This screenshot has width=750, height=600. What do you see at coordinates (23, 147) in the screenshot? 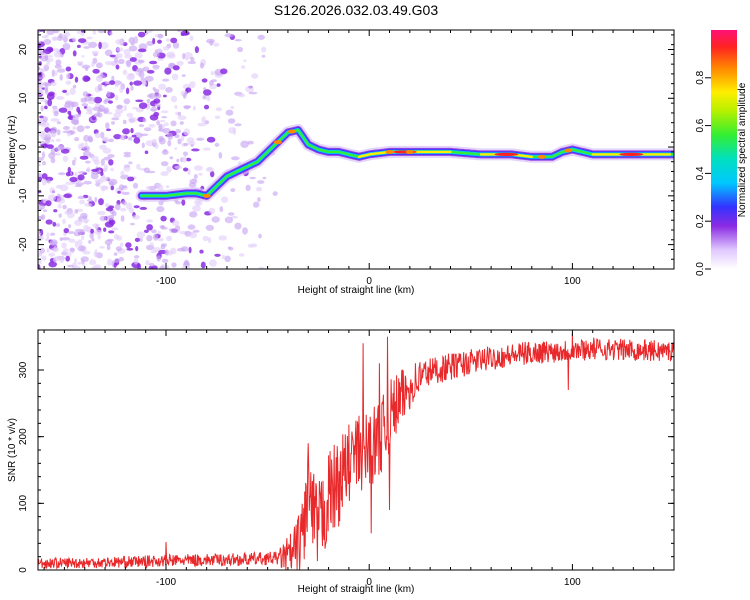
I see `spectrogram-y-tick-label: 0` at bounding box center [23, 147].